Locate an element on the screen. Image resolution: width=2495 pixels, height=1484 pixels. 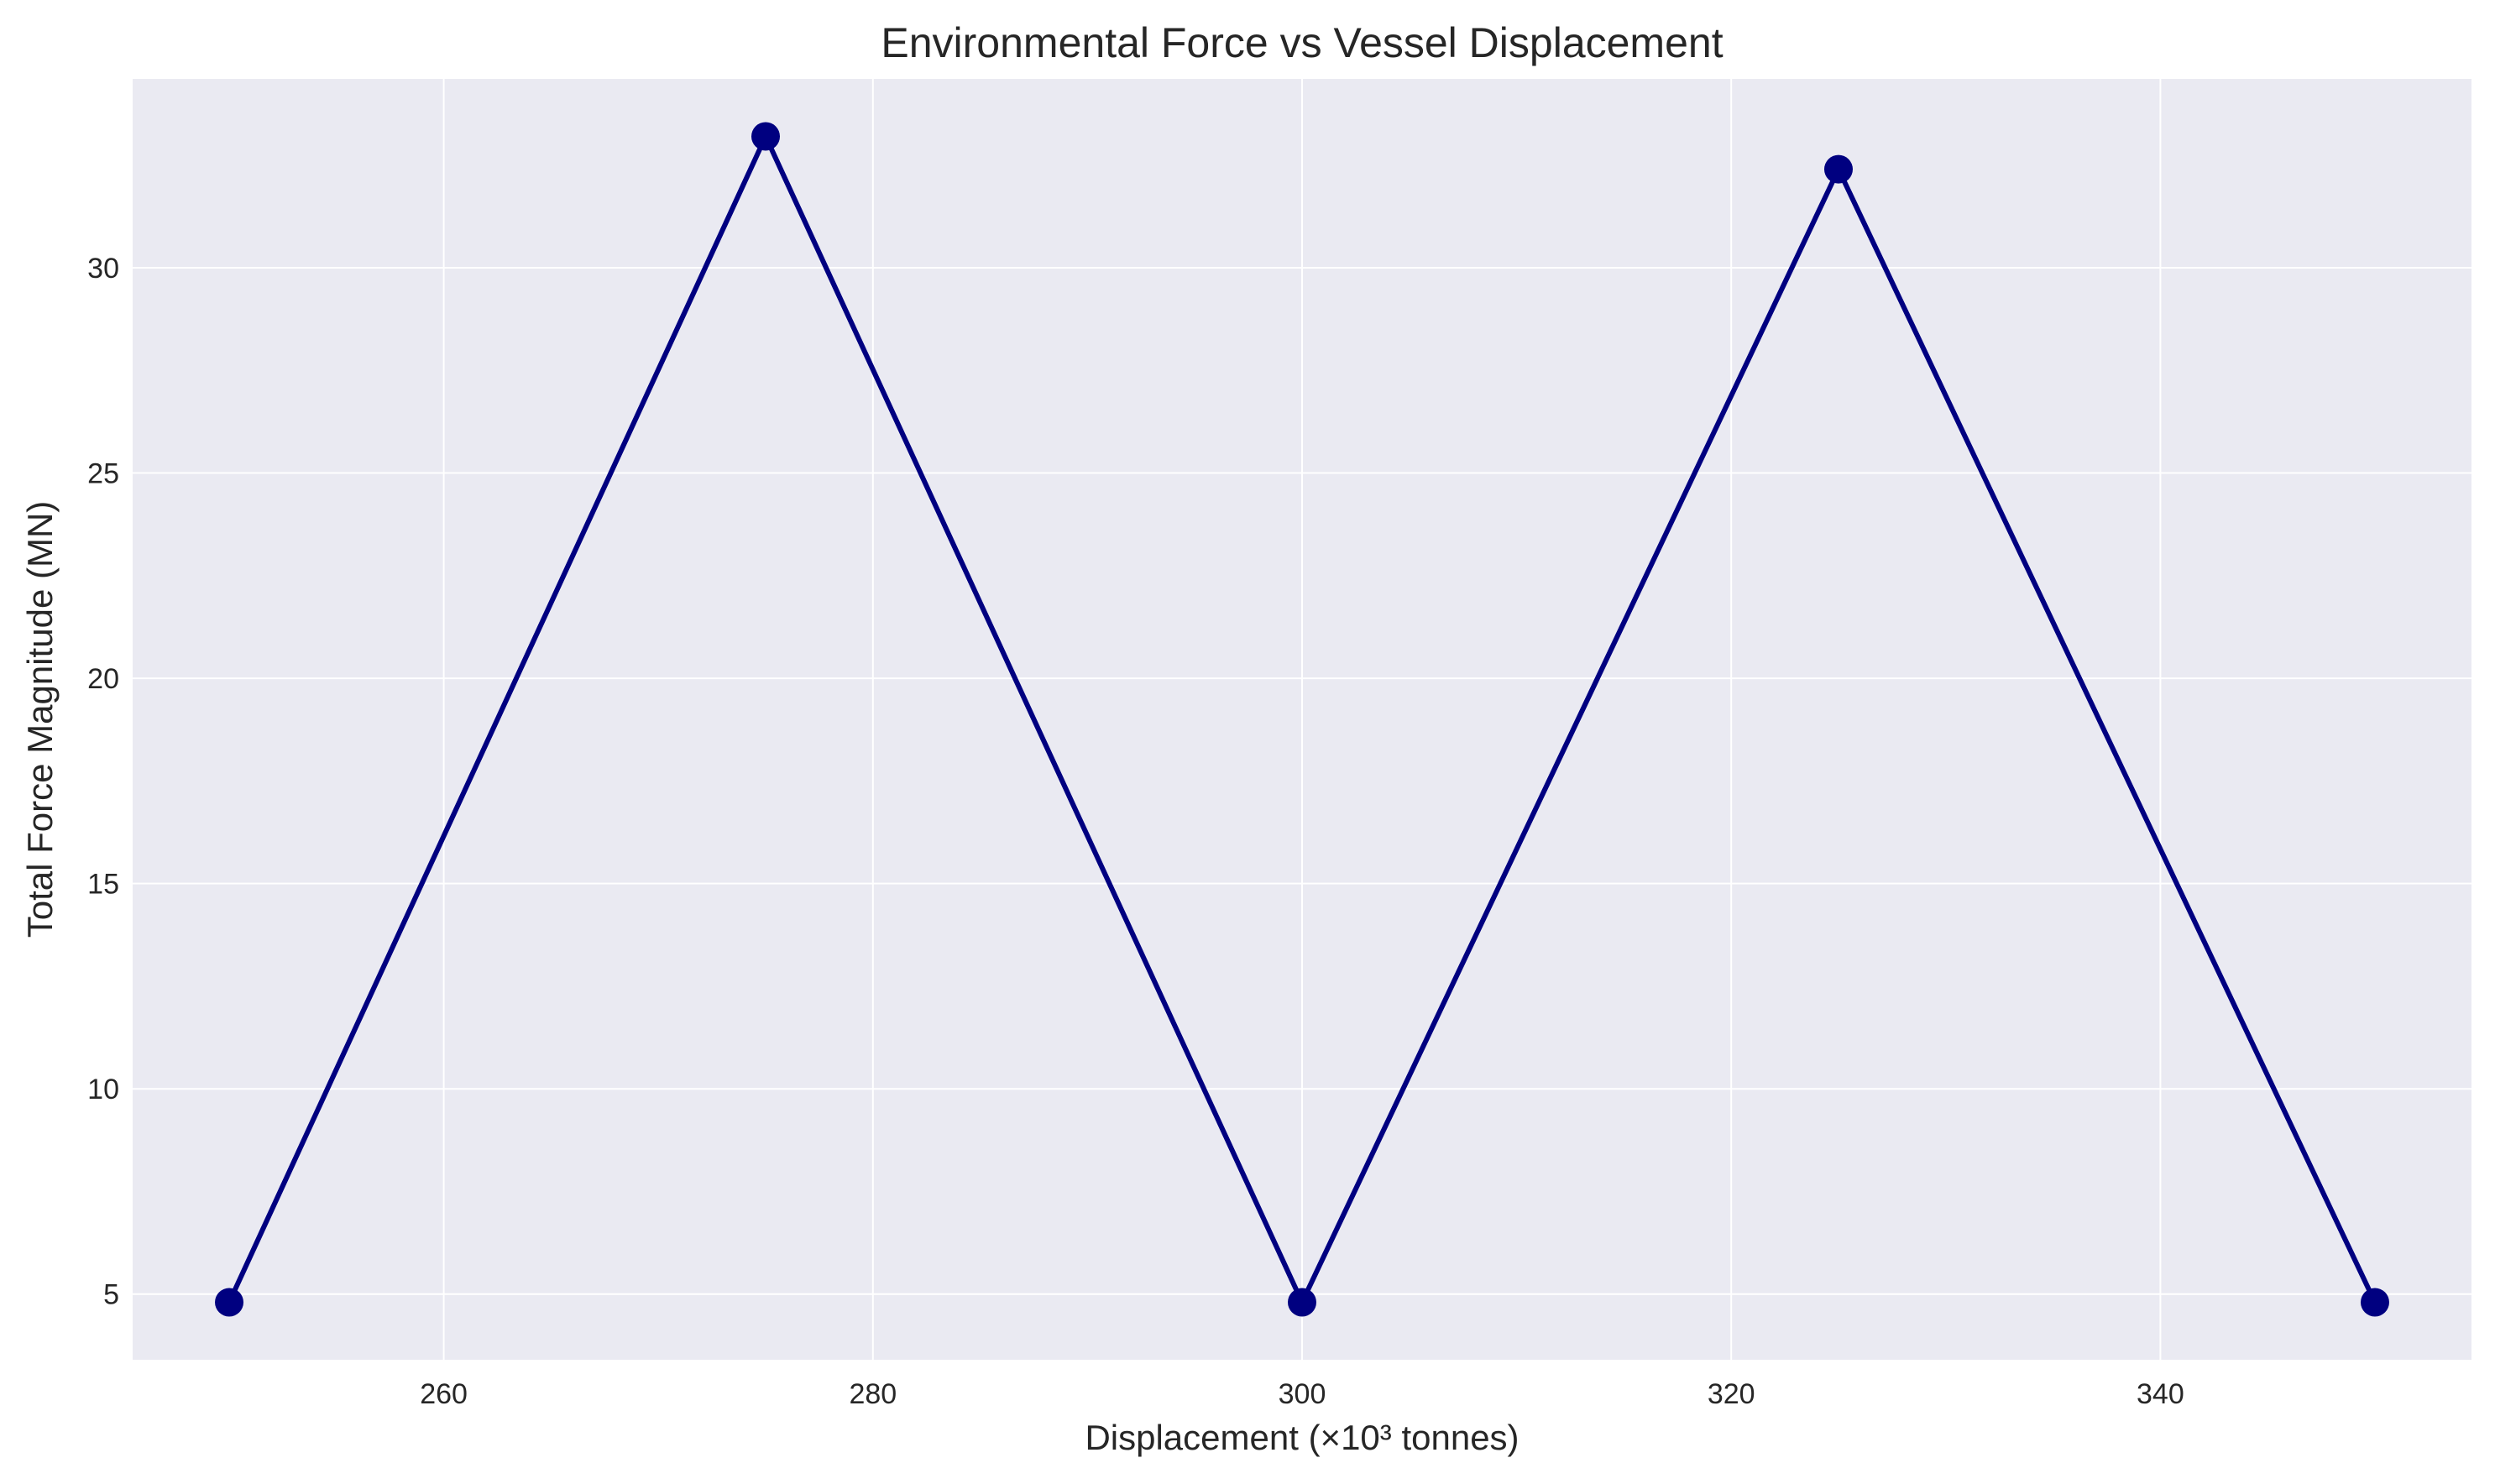
y-tick-label: 15 is located at coordinates (103, 885).